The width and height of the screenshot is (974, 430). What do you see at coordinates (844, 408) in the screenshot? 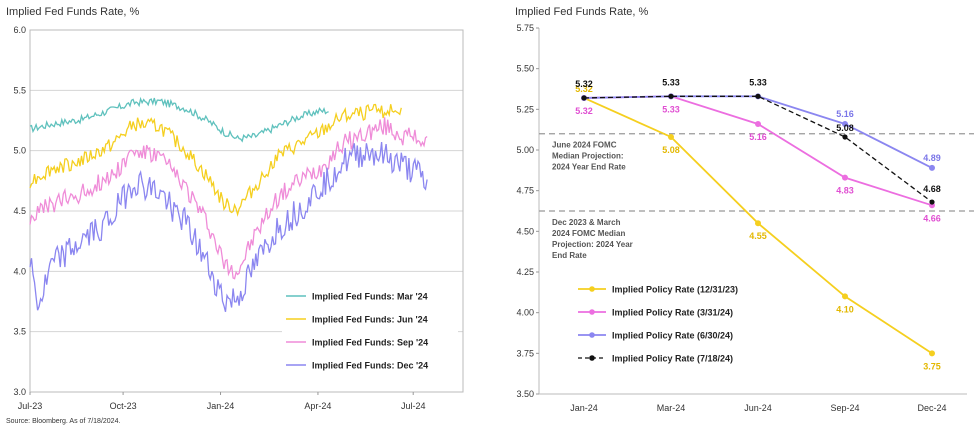
I see `x-tick-label: Sep-24` at bounding box center [844, 408].